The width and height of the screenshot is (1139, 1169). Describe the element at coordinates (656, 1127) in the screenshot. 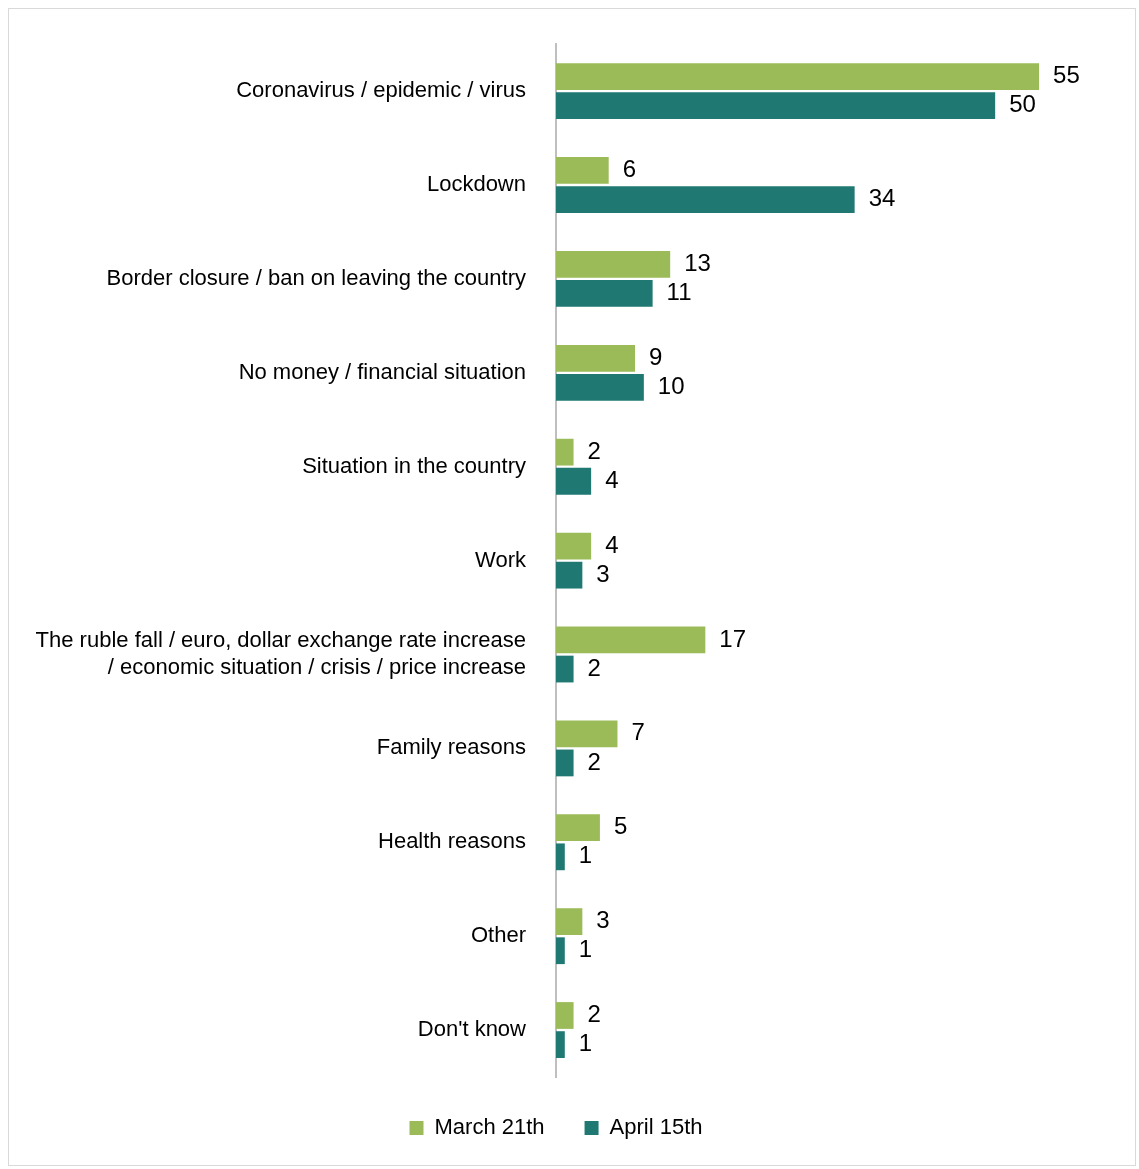

I see `legend-label: April 15th` at that location.